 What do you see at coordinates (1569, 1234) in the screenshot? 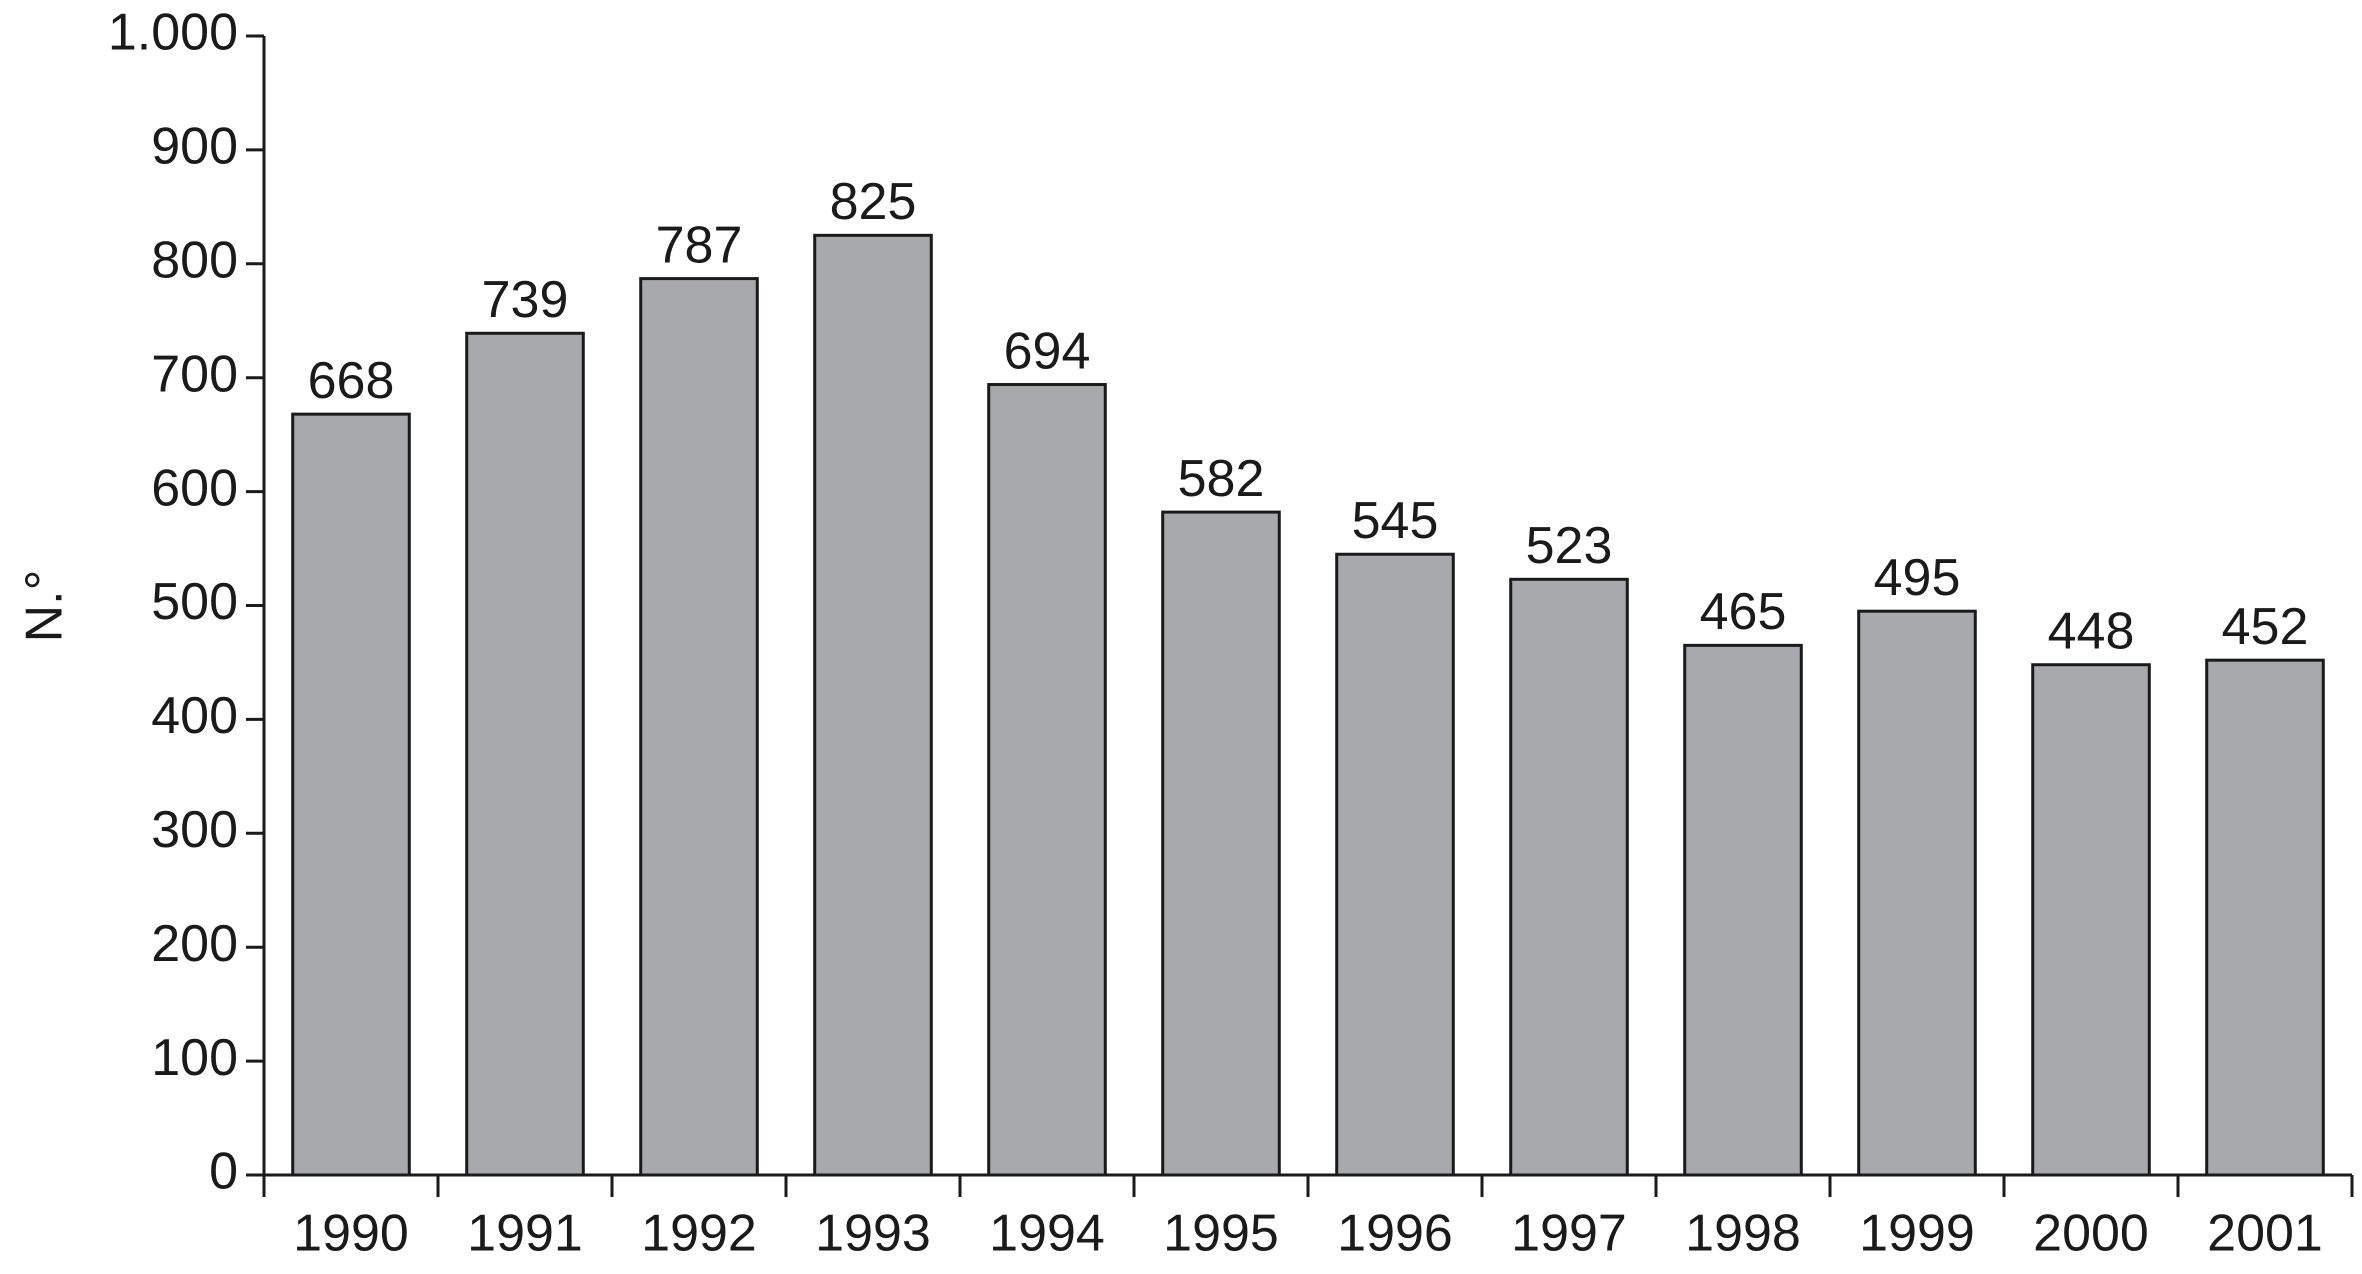
I see `x-tick-label: 1997` at bounding box center [1569, 1234].